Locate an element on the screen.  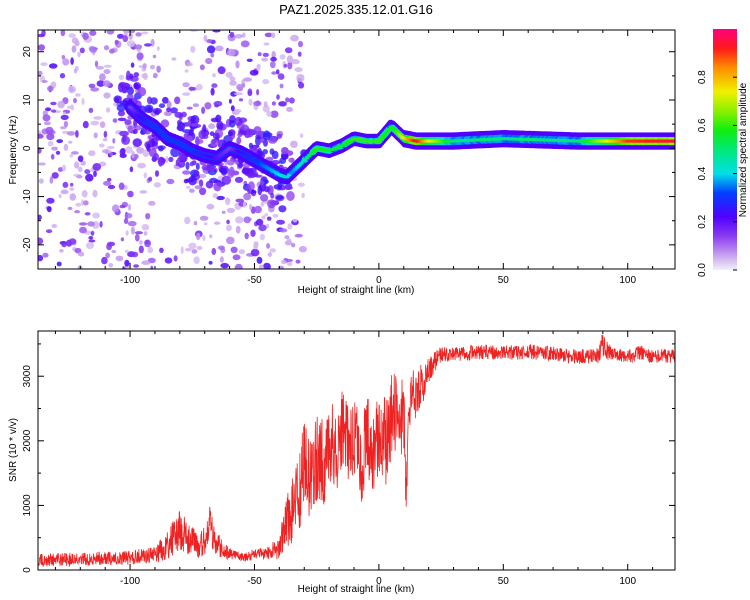
colorbar-tick-label: 0.8 is located at coordinates (702, 77).